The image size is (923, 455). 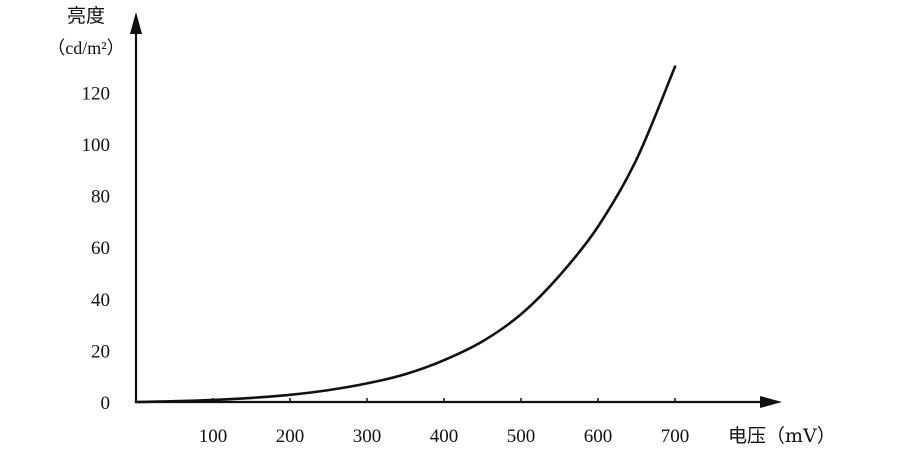 What do you see at coordinates (213, 436) in the screenshot?
I see `x-tick-label: 100` at bounding box center [213, 436].